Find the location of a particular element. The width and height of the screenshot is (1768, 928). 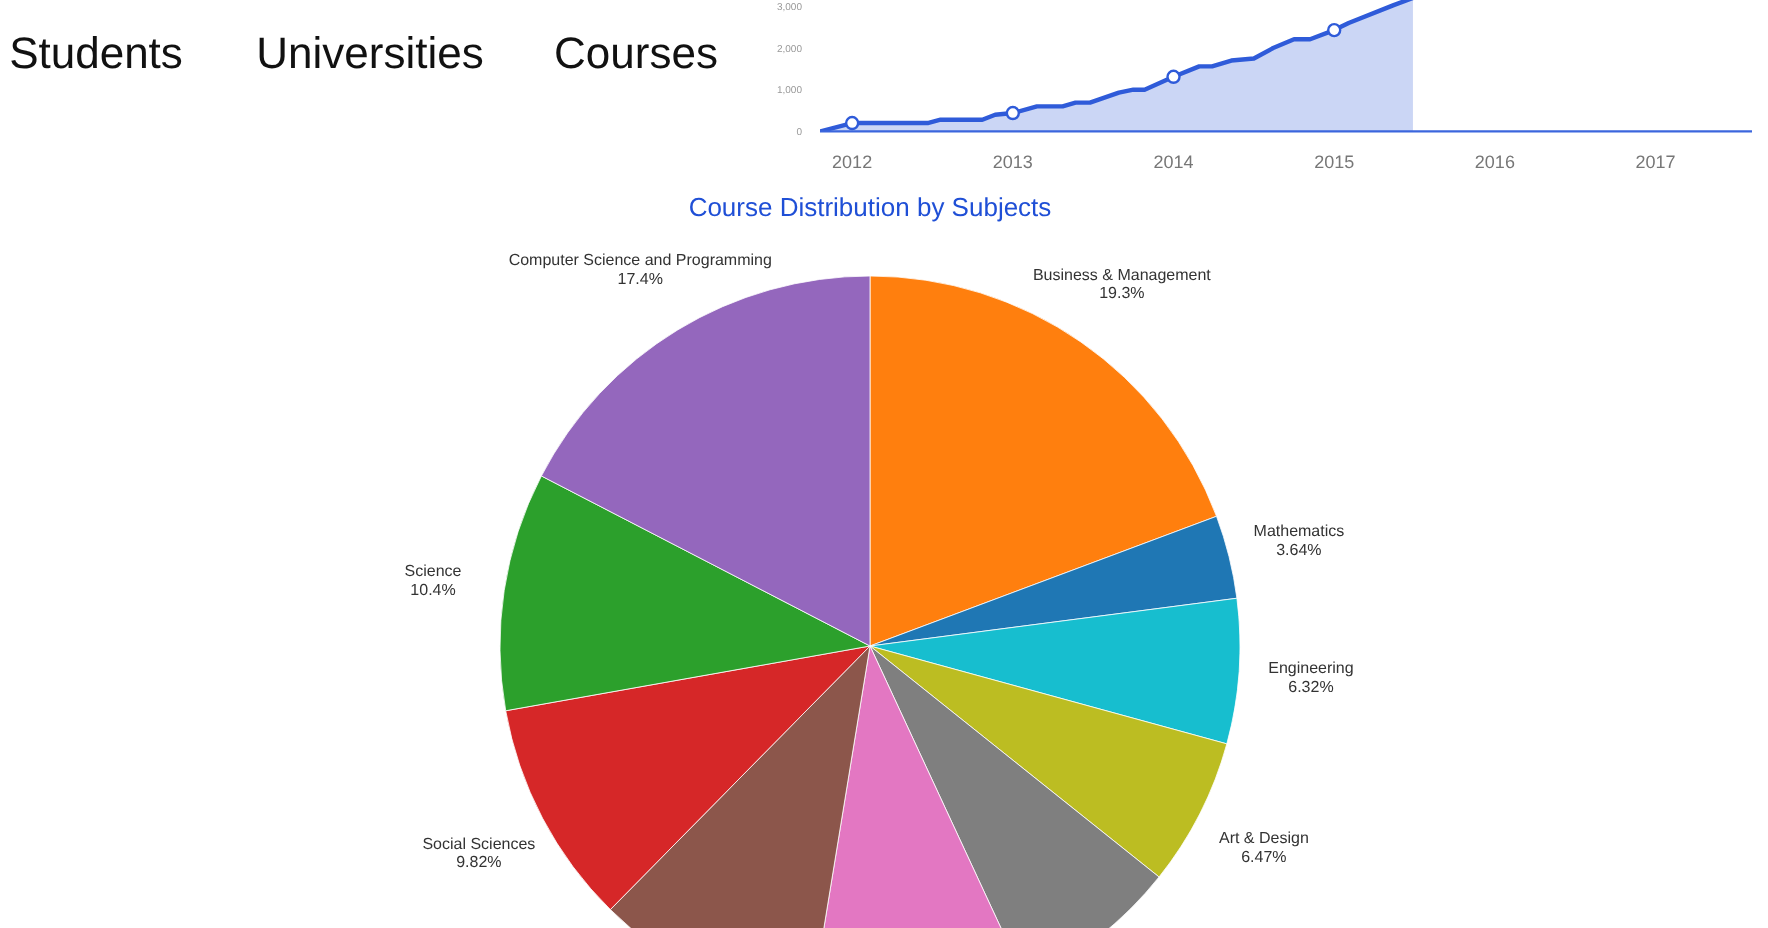

text: Courses is located at coordinates (636, 53).